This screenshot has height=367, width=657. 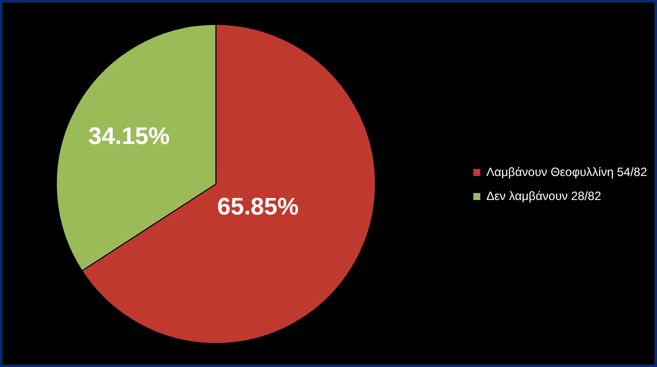 What do you see at coordinates (544, 195) in the screenshot?
I see `legend-label: Δεν λαμβάνουν 28/82` at bounding box center [544, 195].